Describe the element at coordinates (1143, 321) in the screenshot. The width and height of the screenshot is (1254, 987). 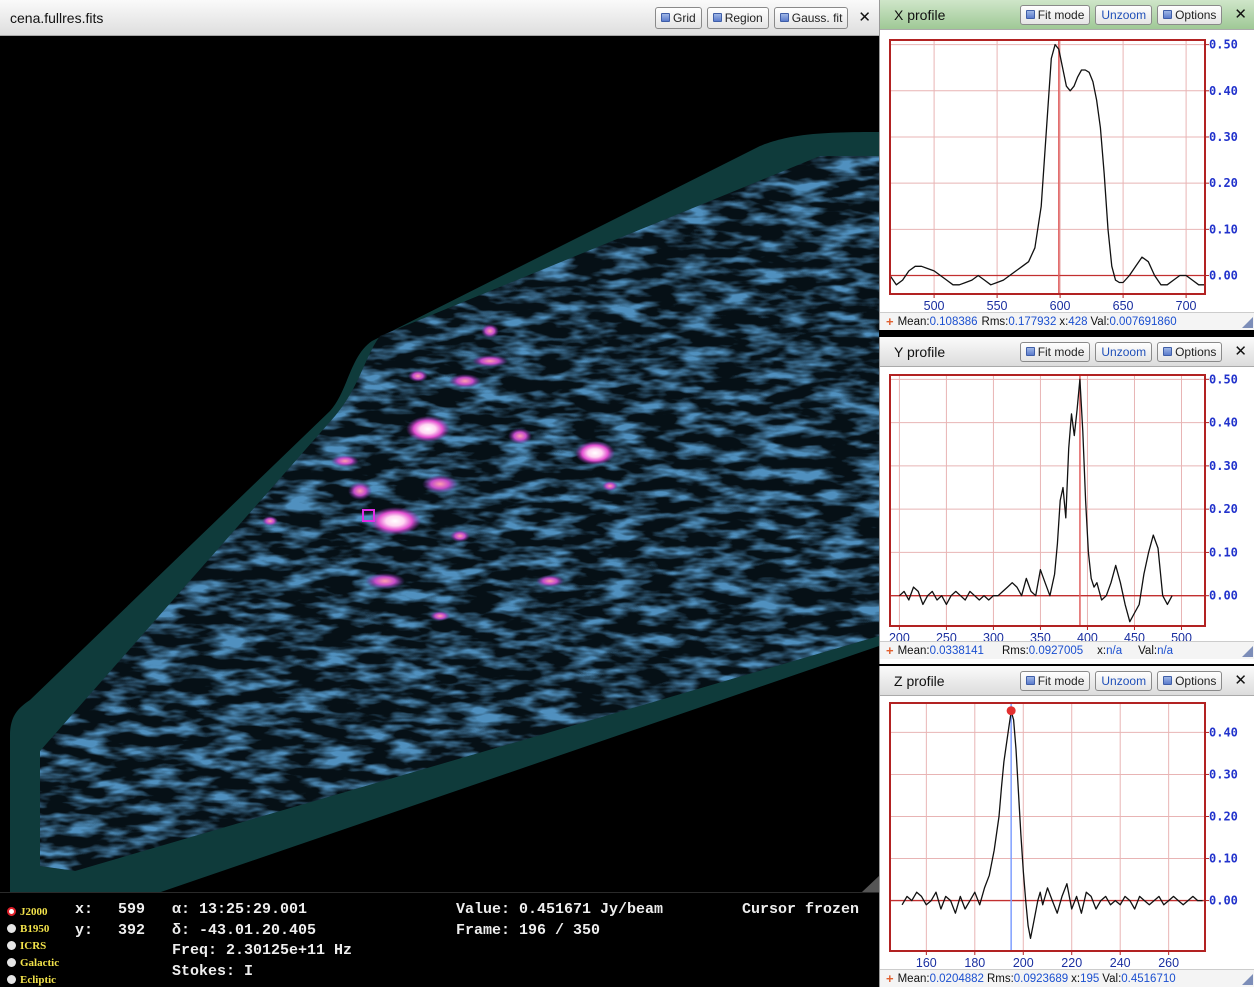
I see `val-value: 0.007691860` at that location.